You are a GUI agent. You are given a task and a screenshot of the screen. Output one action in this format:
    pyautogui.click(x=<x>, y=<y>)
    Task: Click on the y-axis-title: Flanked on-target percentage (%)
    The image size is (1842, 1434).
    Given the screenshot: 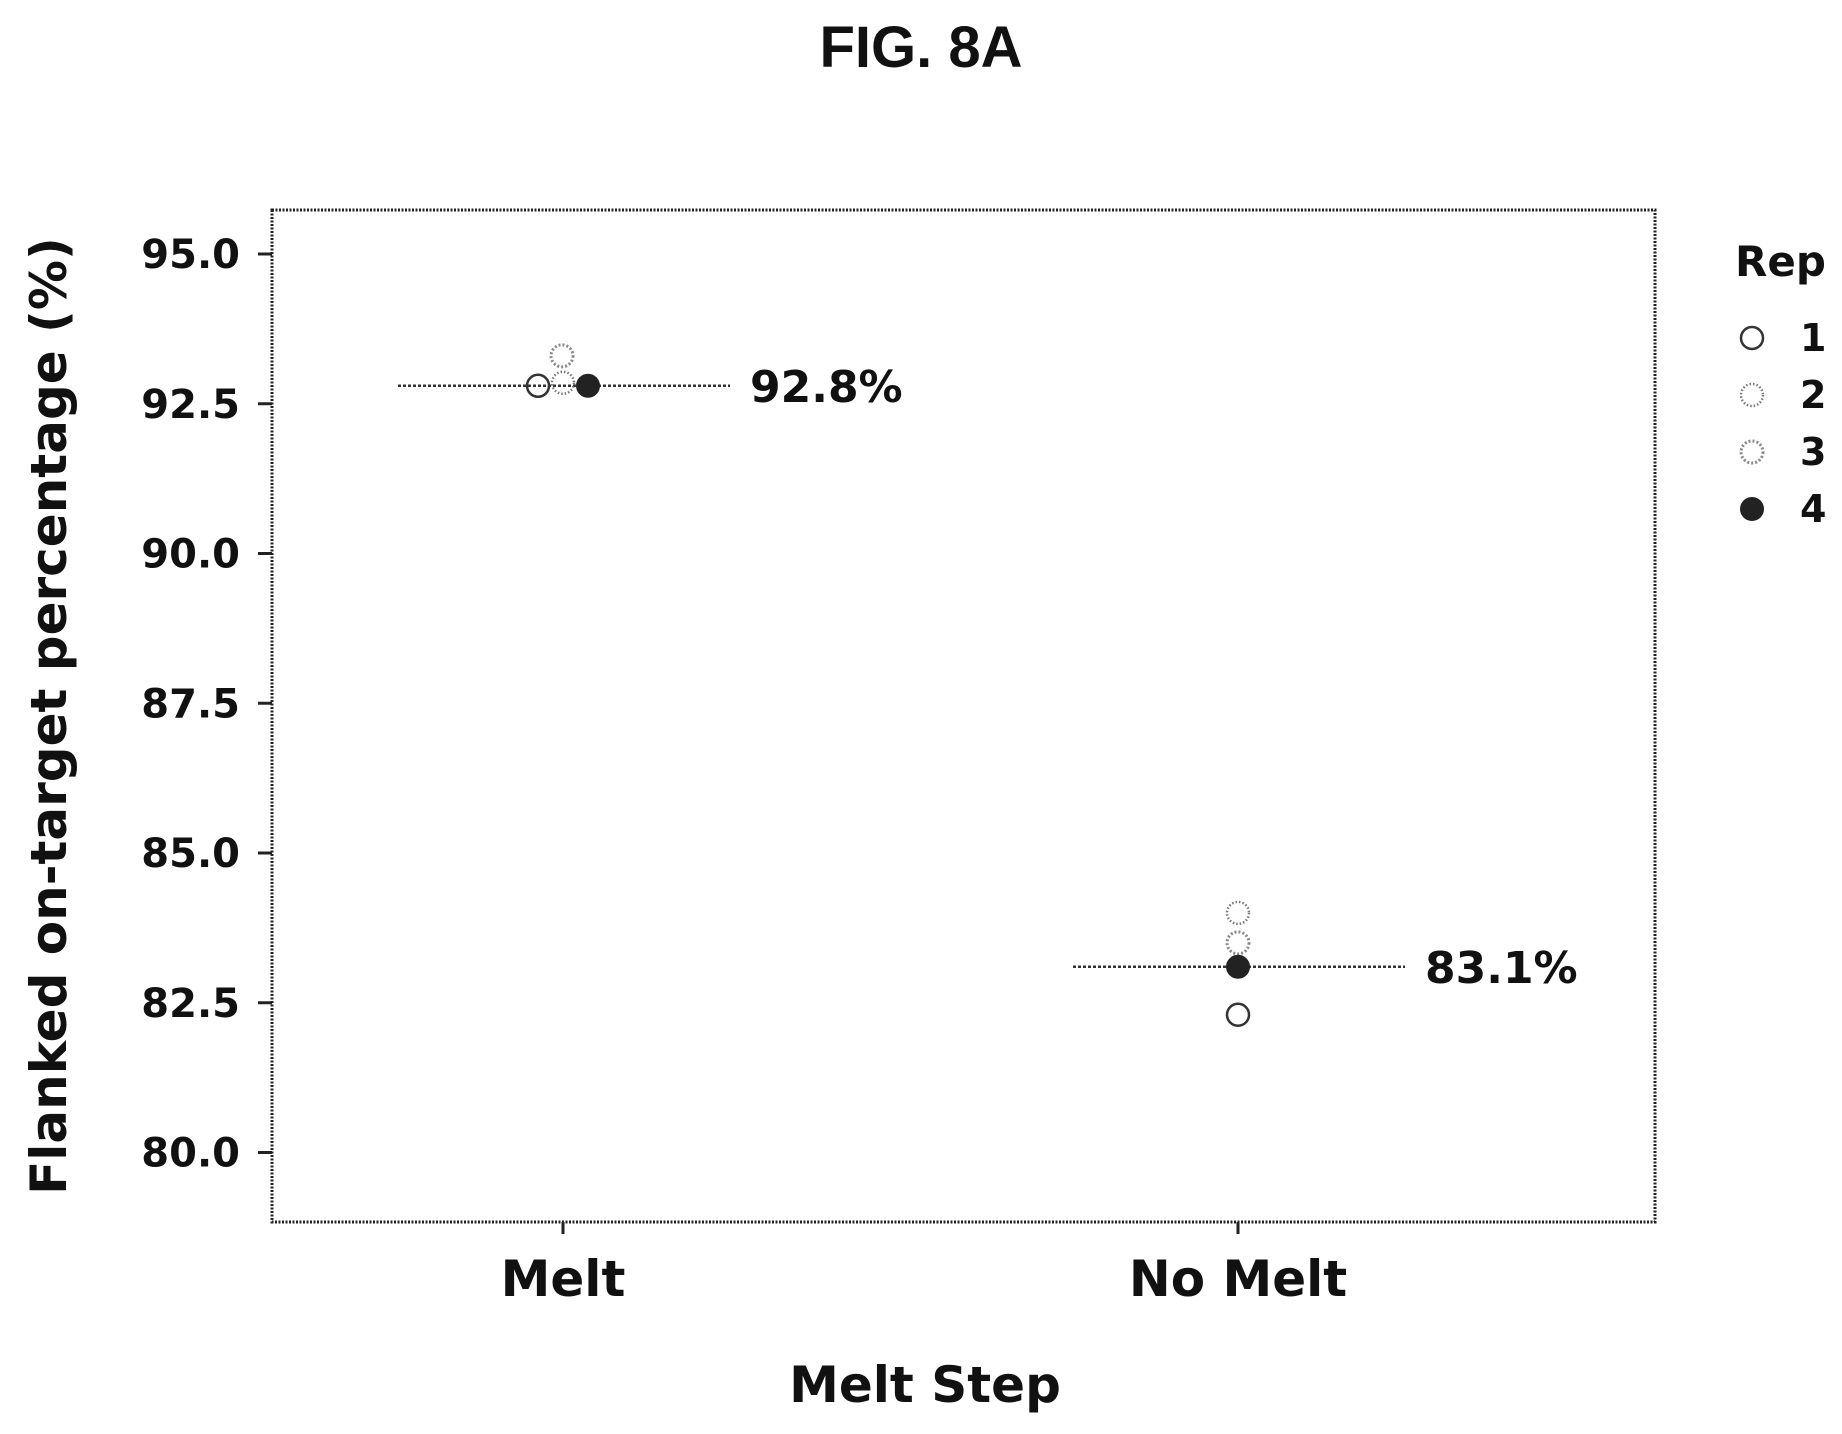 What is the action you would take?
    pyautogui.click(x=49, y=716)
    